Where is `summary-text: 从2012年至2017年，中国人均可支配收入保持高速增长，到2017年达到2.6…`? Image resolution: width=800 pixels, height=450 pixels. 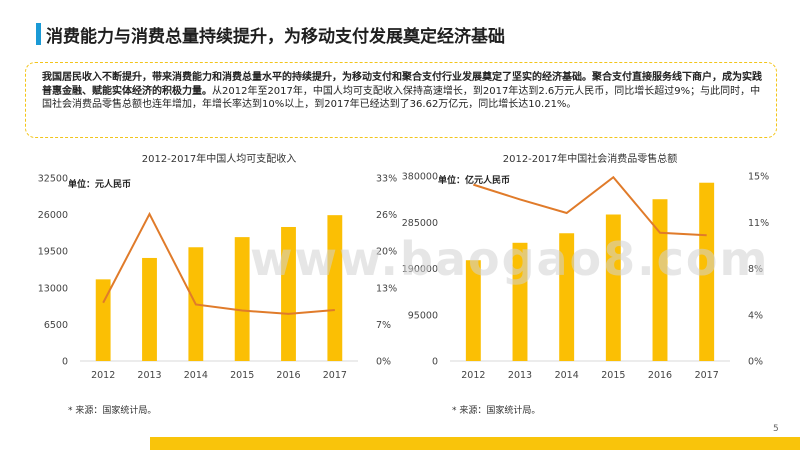
summary-text: 从2012年至2017年，中国人均可支配收入保持高速增长，到2017年达到2.6… is located at coordinates (401, 98).